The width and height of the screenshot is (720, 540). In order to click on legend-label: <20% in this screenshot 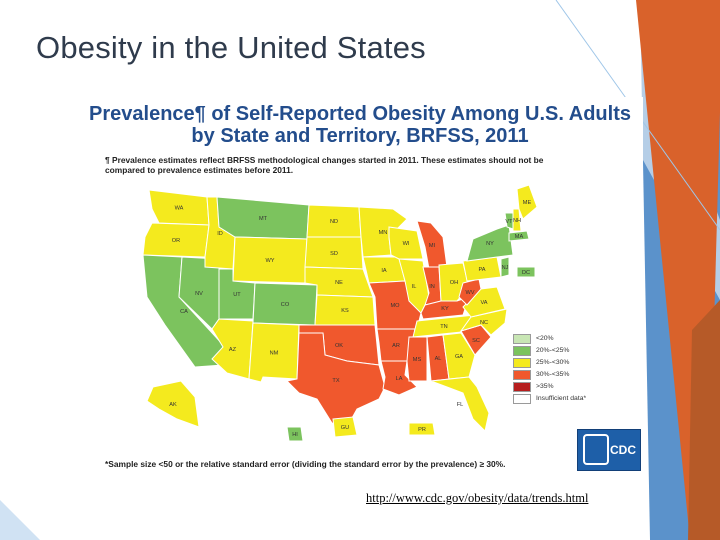, I will do `click(545, 338)`.